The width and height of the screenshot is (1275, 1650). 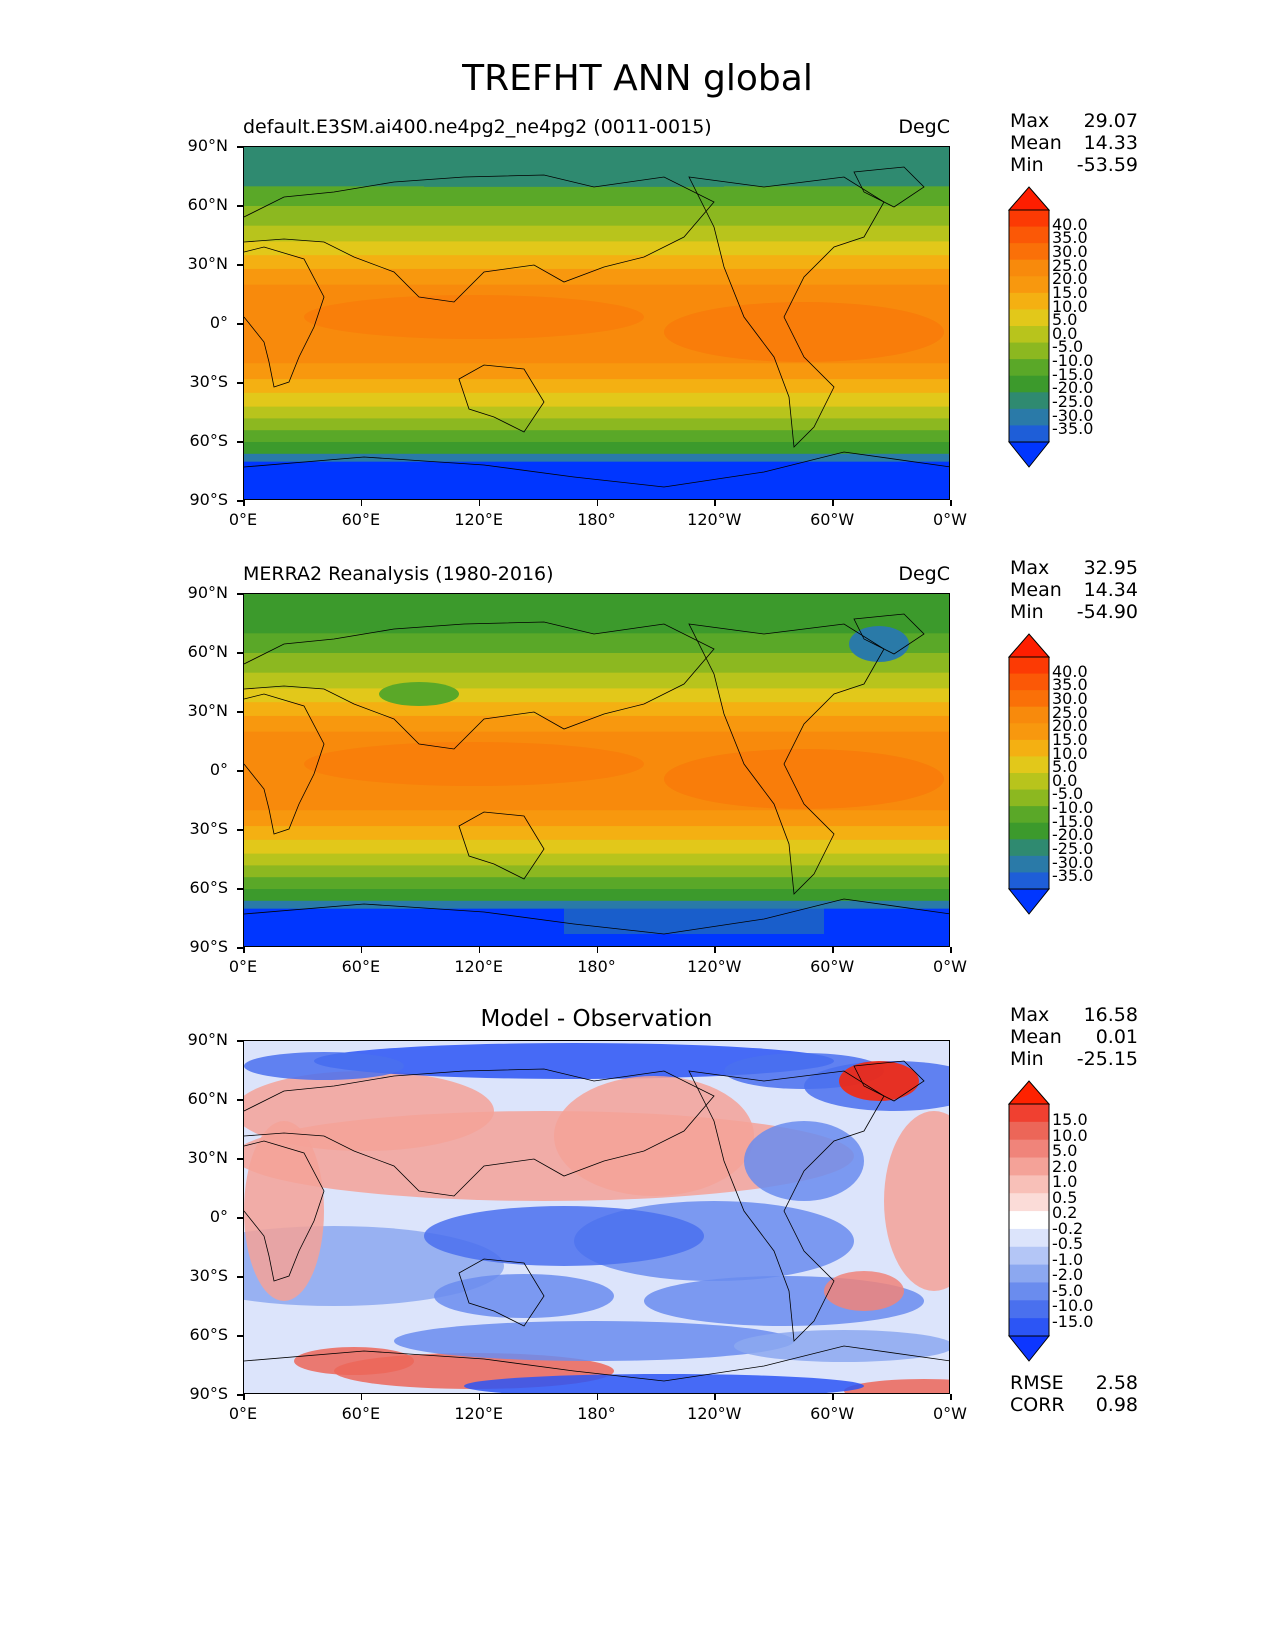 What do you see at coordinates (1065, 780) in the screenshot?
I see `colorbar-label: 0.0` at bounding box center [1065, 780].